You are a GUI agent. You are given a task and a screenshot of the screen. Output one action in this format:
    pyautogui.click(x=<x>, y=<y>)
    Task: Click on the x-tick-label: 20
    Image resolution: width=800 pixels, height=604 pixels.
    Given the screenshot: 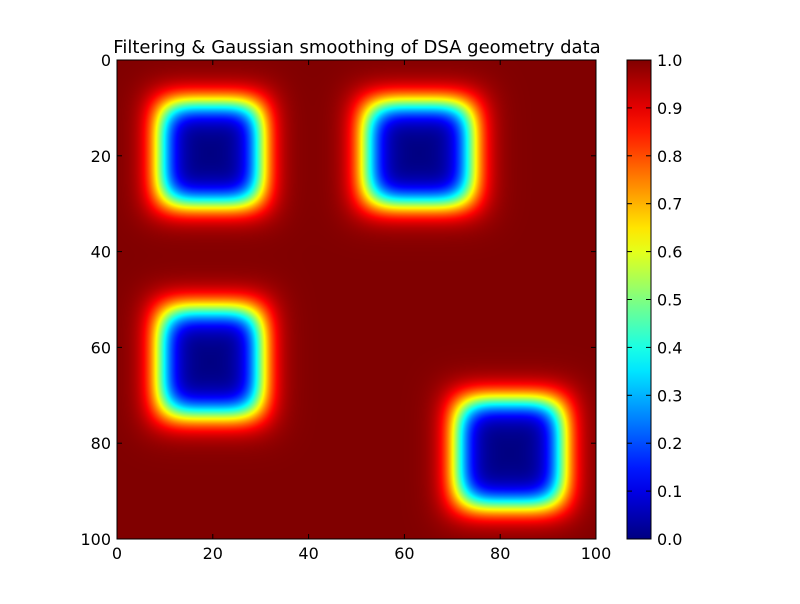 What is the action you would take?
    pyautogui.click(x=213, y=553)
    